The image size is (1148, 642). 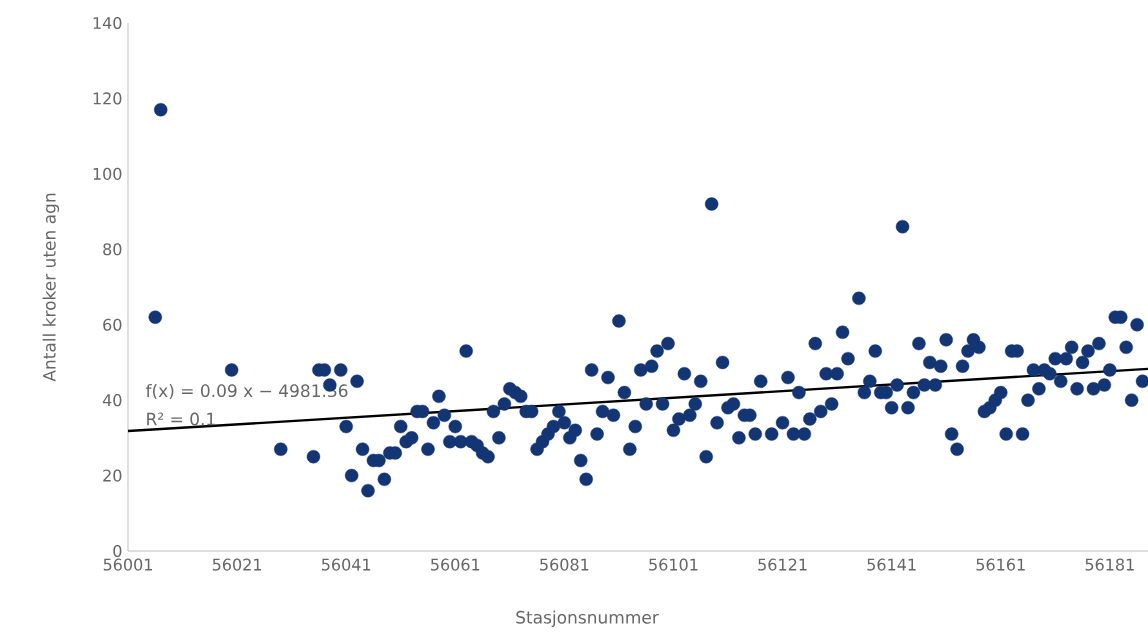 I want to click on x-axis-title: Stasjonsnummer, so click(x=587, y=618).